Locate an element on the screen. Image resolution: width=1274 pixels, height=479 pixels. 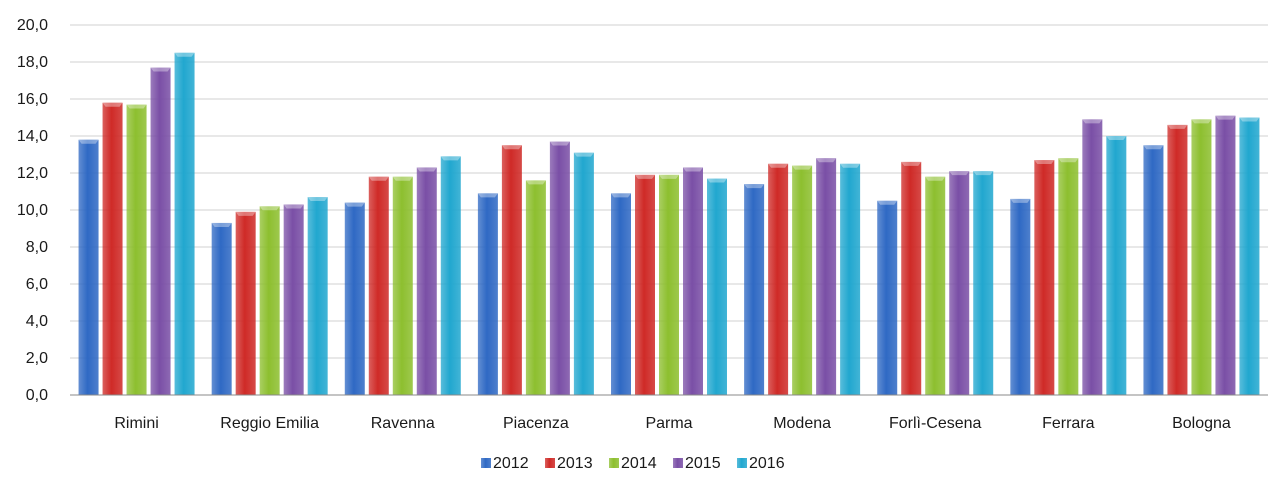
y-tick-label: 2,0 is located at coordinates (37, 358).